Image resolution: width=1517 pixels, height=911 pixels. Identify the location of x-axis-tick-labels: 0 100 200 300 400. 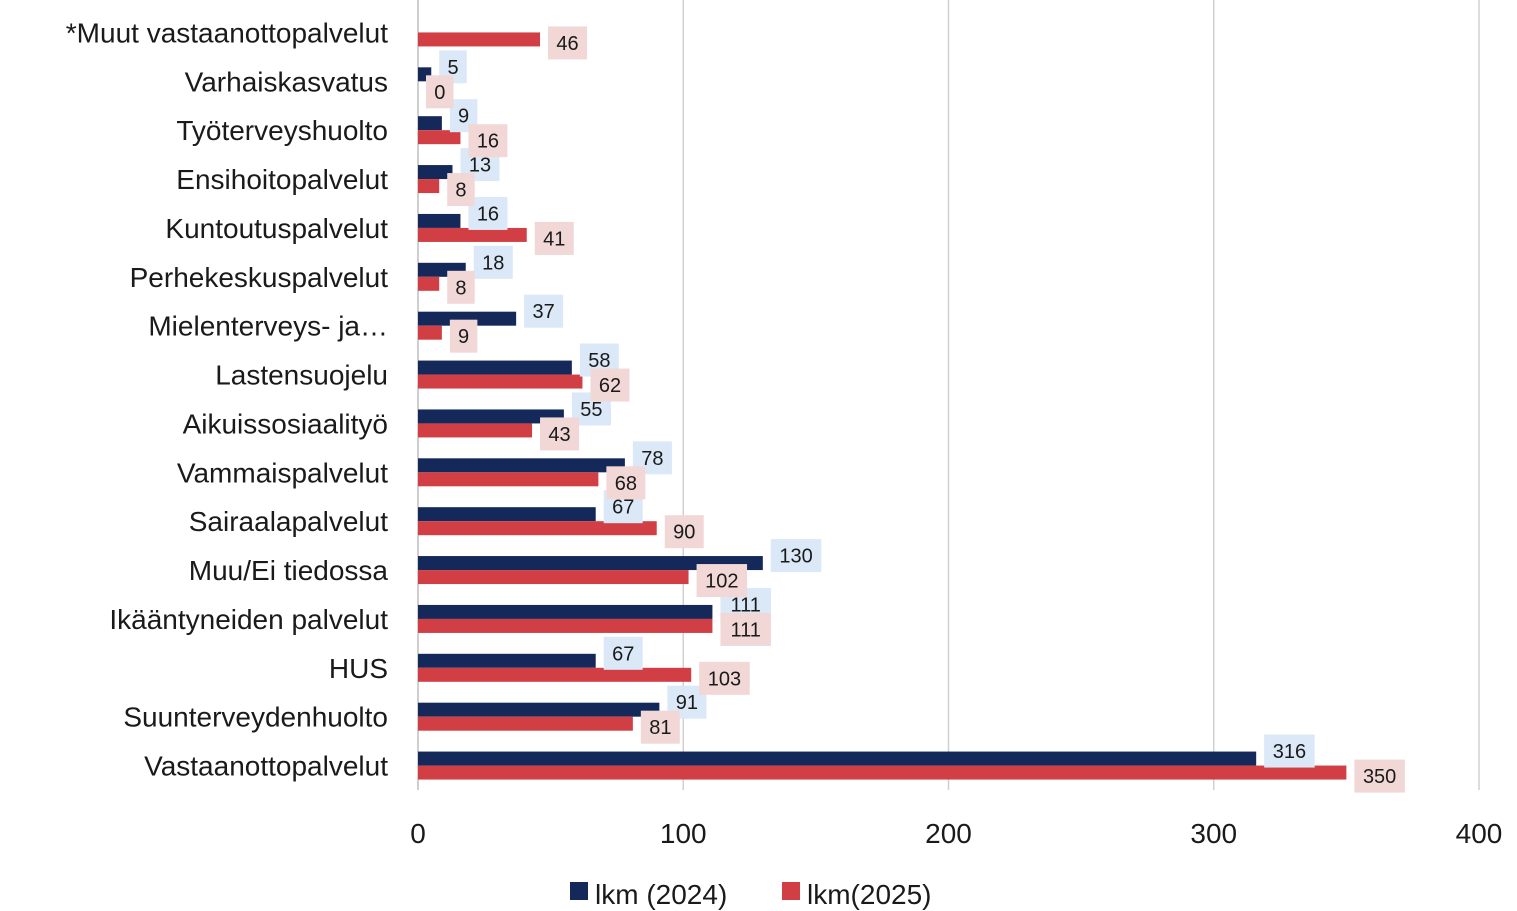
(956, 833).